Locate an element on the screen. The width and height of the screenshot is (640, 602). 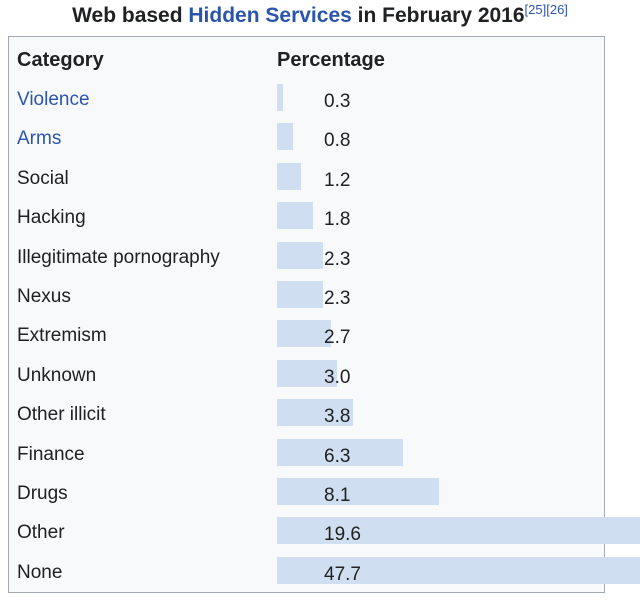
table-row: Unknown 3.0 is located at coordinates (306, 375).